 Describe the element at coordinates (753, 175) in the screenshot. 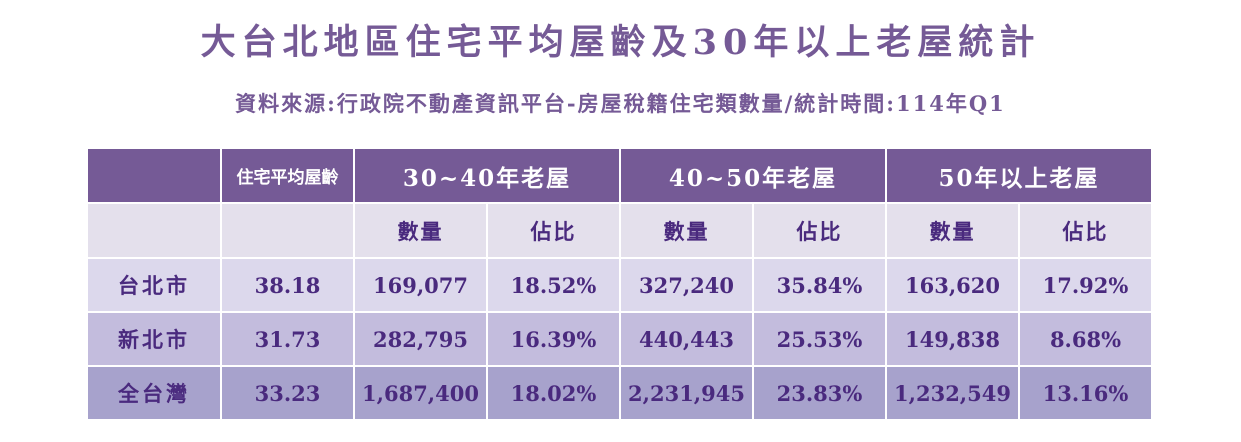

I see `header-group-40-50: 40~50年老屋` at that location.